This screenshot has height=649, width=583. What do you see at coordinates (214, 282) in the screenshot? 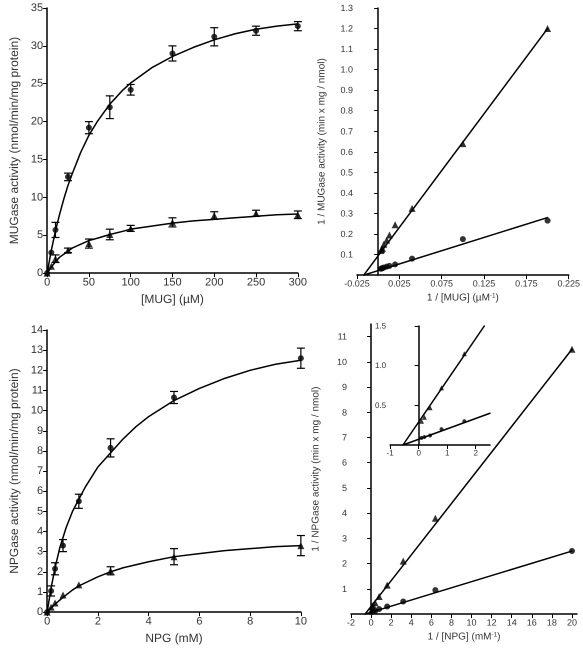
I see `x-tick-label: 200` at bounding box center [214, 282].